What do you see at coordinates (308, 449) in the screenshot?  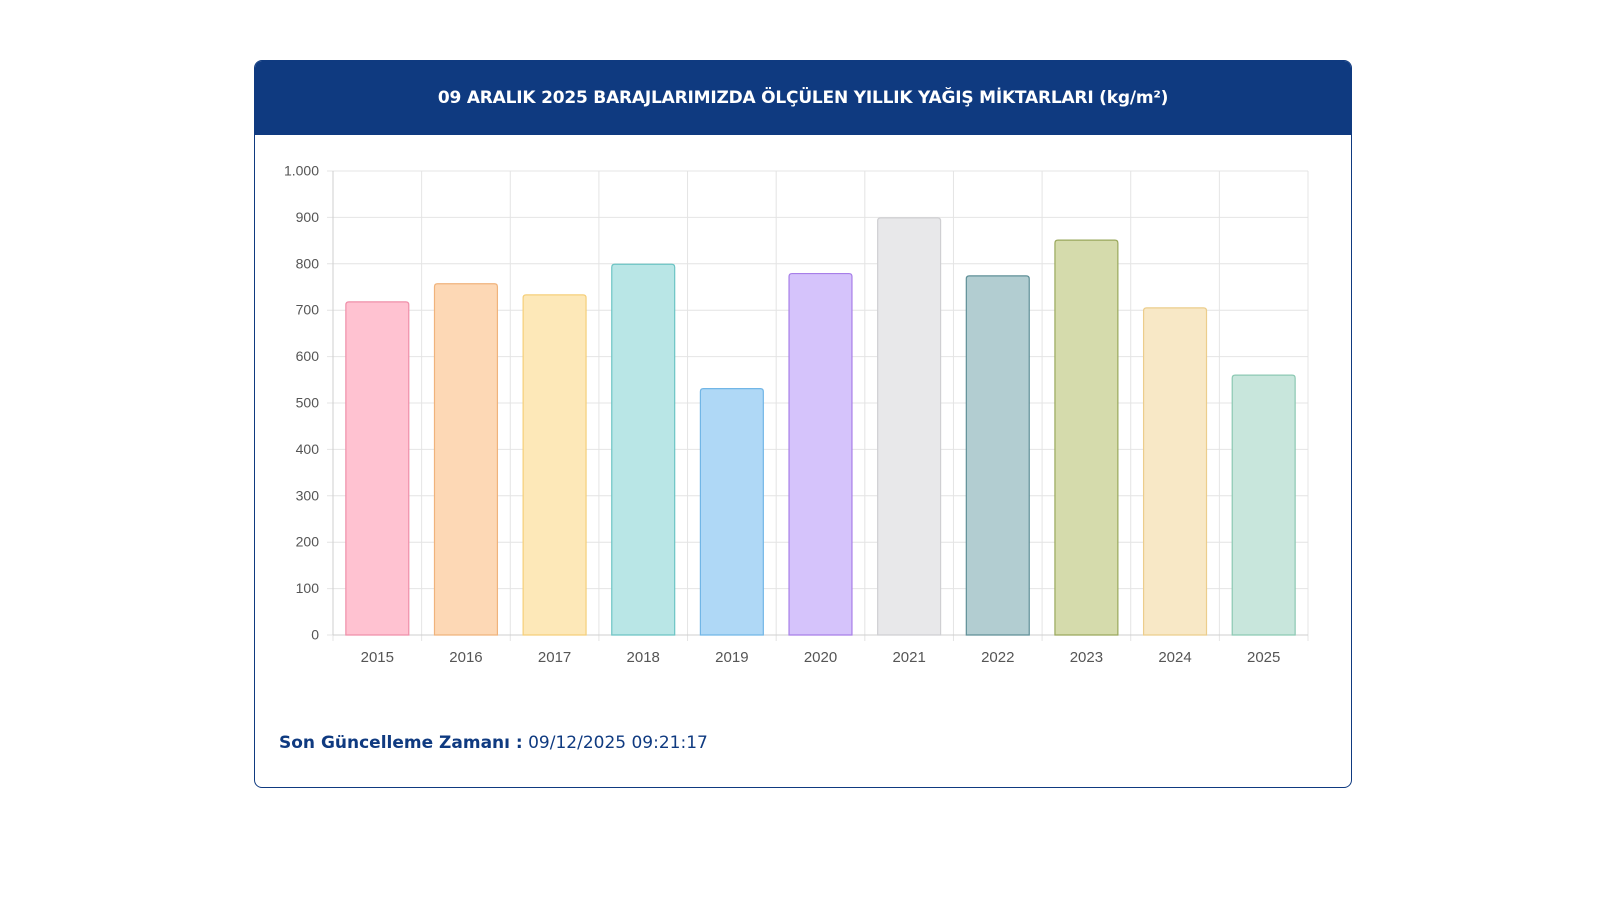 I see `y-tick-label: 400` at bounding box center [308, 449].